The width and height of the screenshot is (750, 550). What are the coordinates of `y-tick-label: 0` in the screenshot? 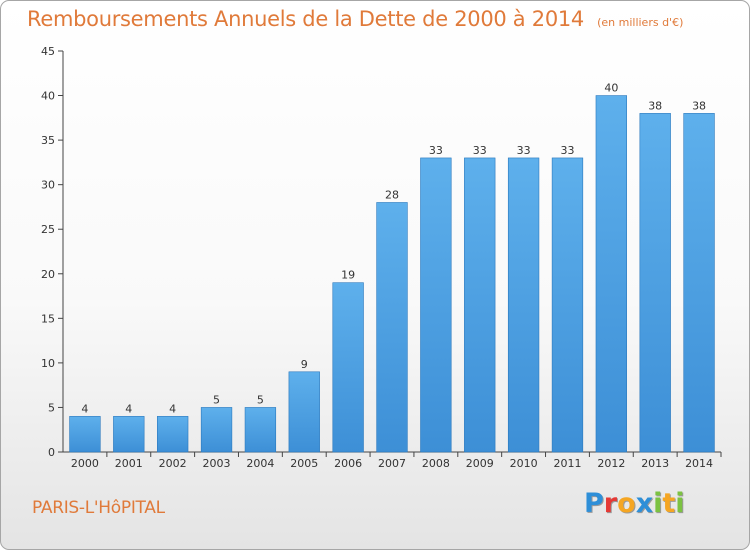 It's located at (51, 452).